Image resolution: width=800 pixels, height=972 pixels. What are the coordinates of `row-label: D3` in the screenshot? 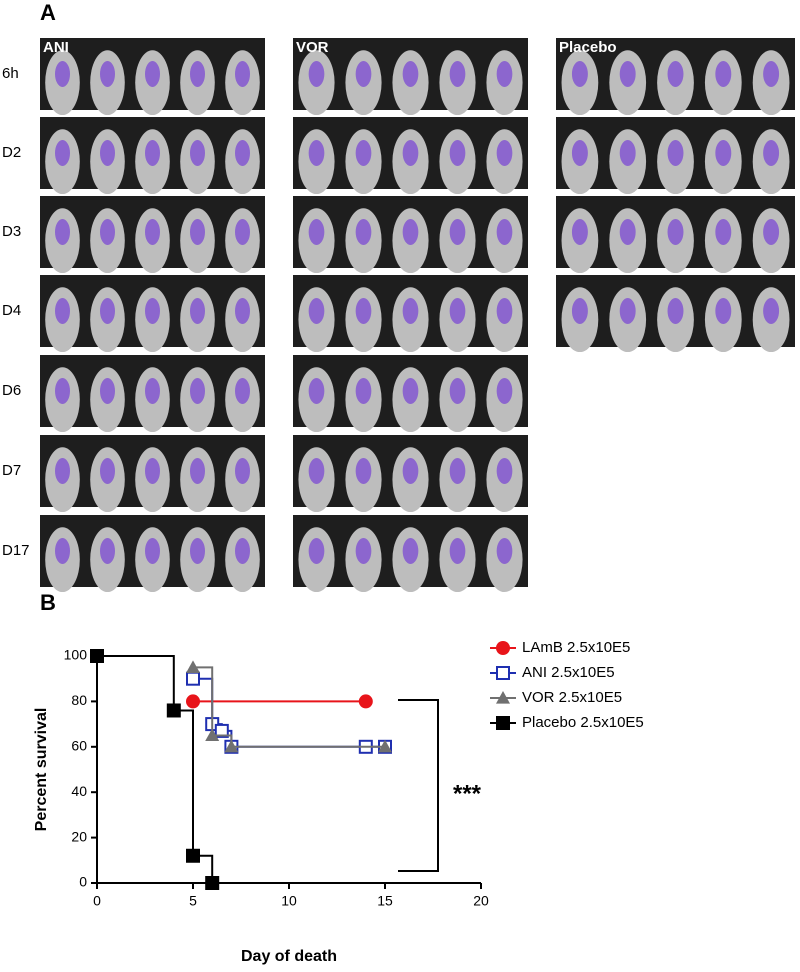 It's located at (11, 231).